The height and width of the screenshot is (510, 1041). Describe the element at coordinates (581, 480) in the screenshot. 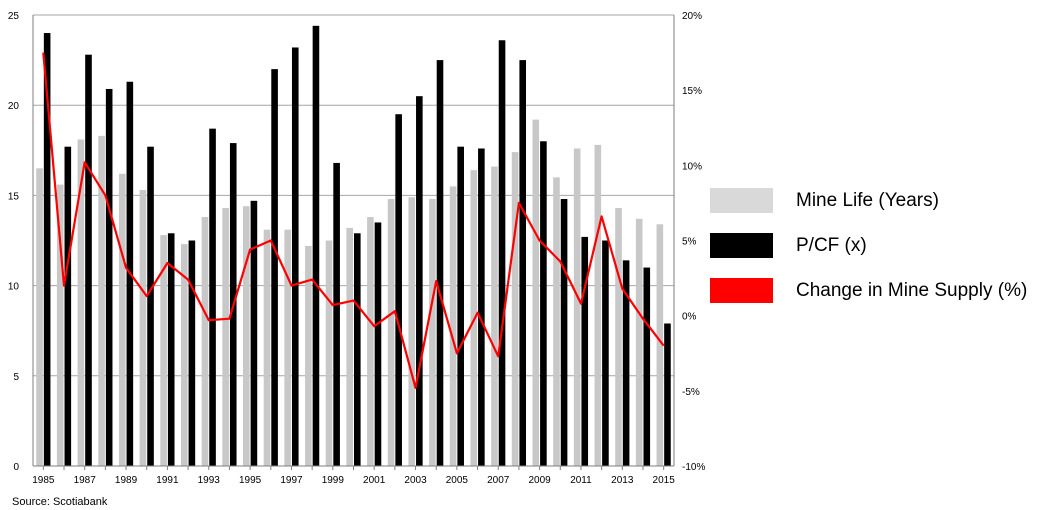

I see `x-tick-label: 2011` at that location.